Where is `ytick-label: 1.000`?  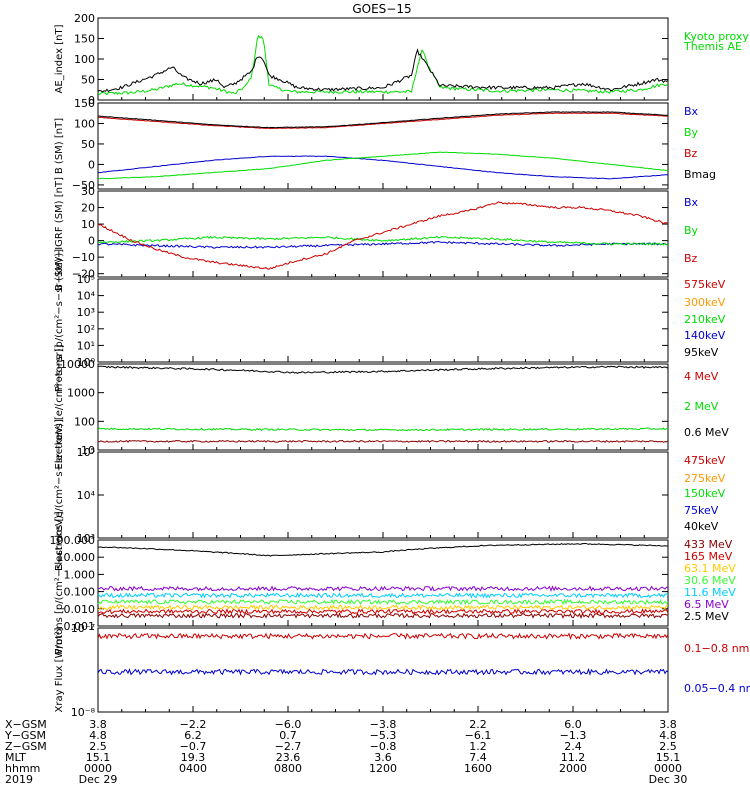 ytick-label: 1.000 is located at coordinates (80, 574).